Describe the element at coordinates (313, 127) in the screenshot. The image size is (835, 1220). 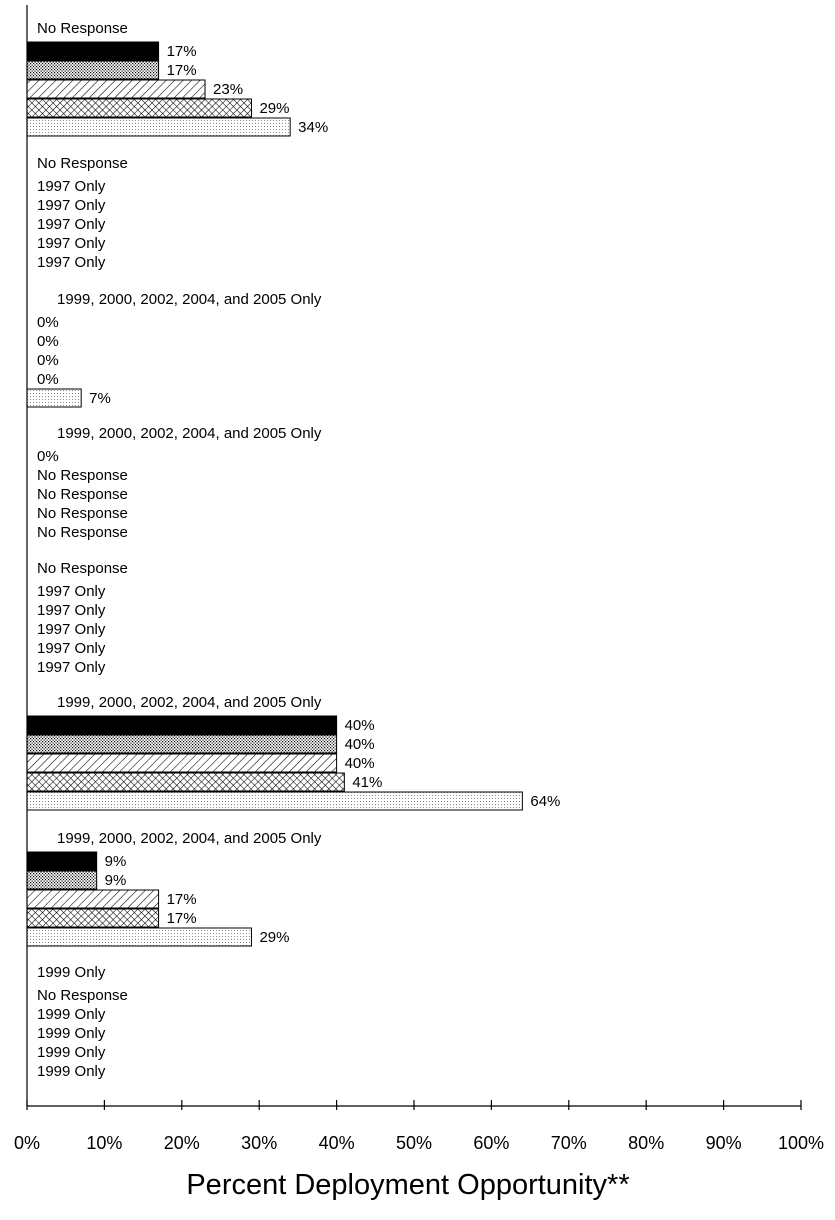
I see `data-label: 34%` at that location.